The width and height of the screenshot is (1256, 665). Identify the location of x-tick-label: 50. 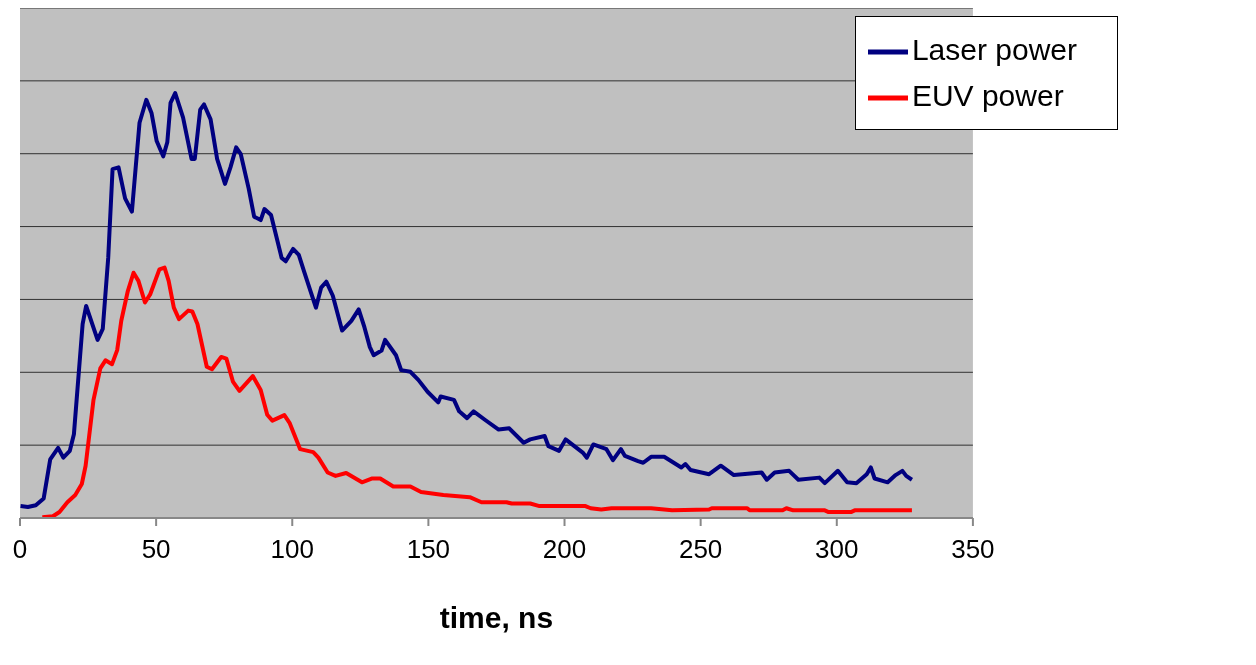
(156, 549).